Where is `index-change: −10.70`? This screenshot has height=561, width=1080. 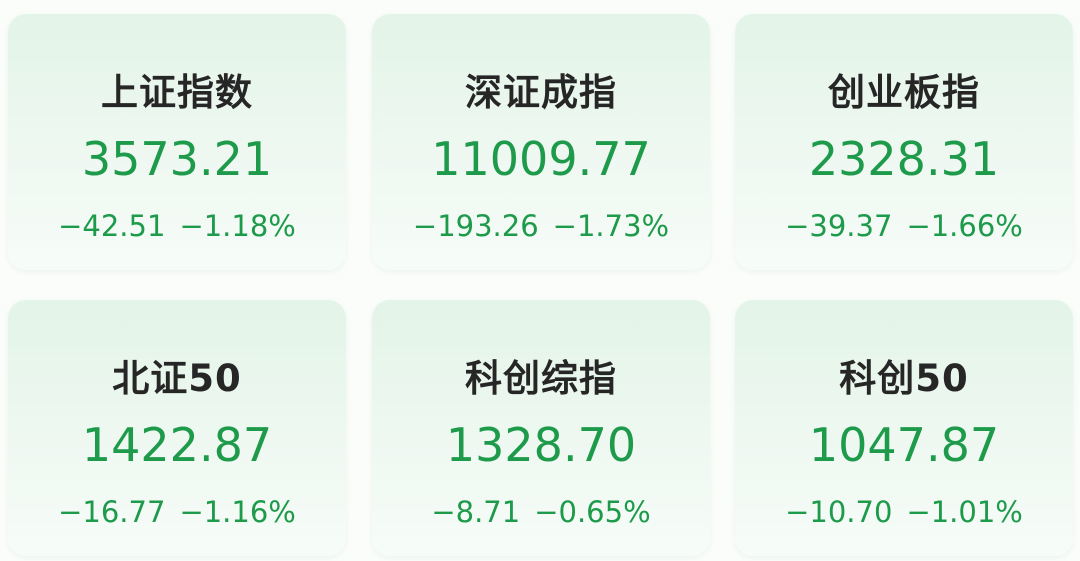 index-change: −10.70 is located at coordinates (839, 512).